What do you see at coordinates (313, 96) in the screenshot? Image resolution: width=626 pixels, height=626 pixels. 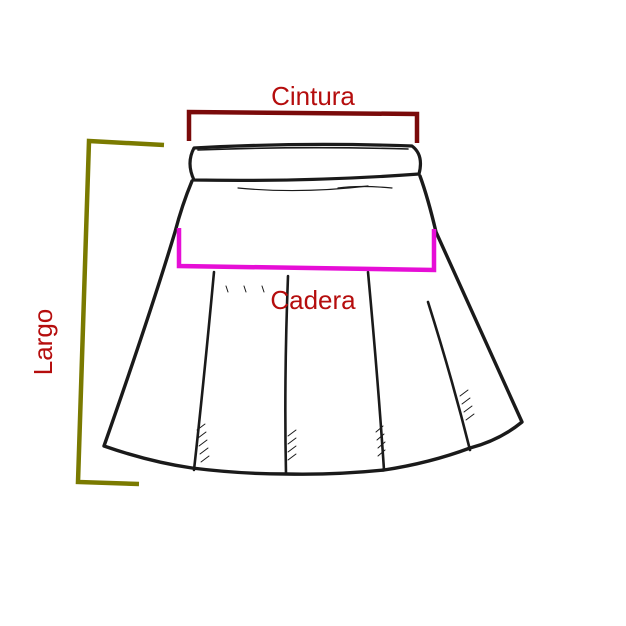 I see `waist-label: Cintura` at bounding box center [313, 96].